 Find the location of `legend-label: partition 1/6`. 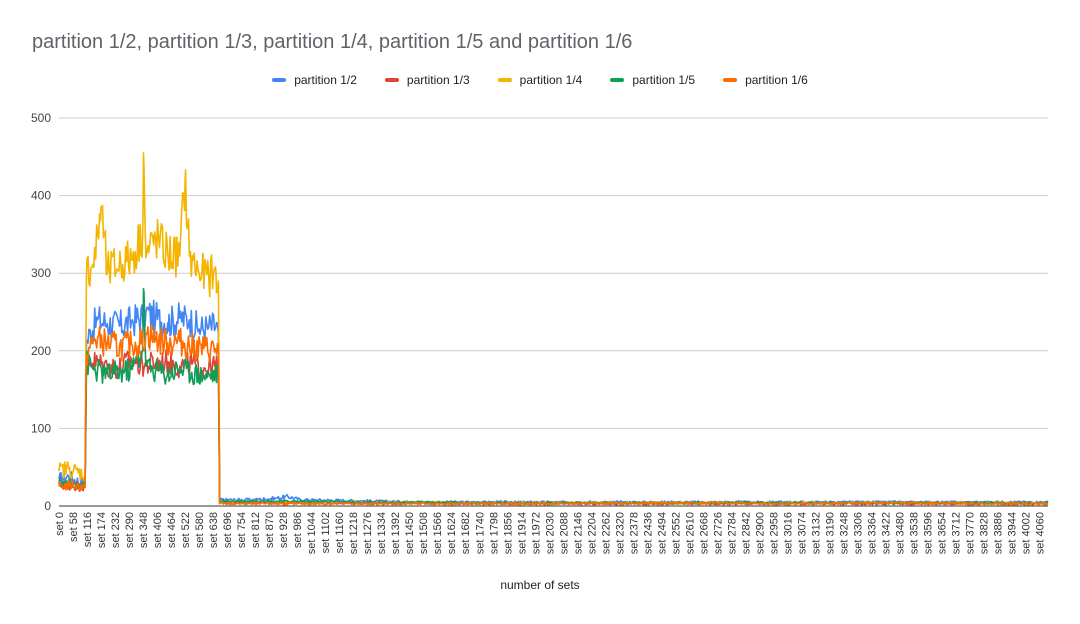

legend-label: partition 1/6 is located at coordinates (776, 80).